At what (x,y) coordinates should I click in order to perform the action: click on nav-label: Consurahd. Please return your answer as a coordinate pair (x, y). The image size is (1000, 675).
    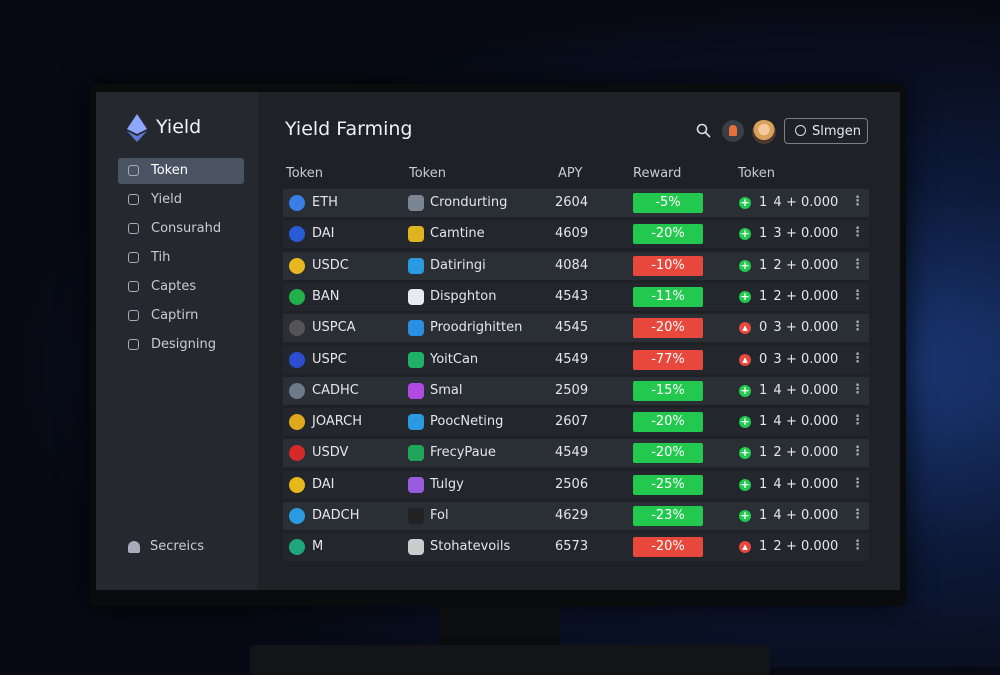
    Looking at the image, I should click on (186, 228).